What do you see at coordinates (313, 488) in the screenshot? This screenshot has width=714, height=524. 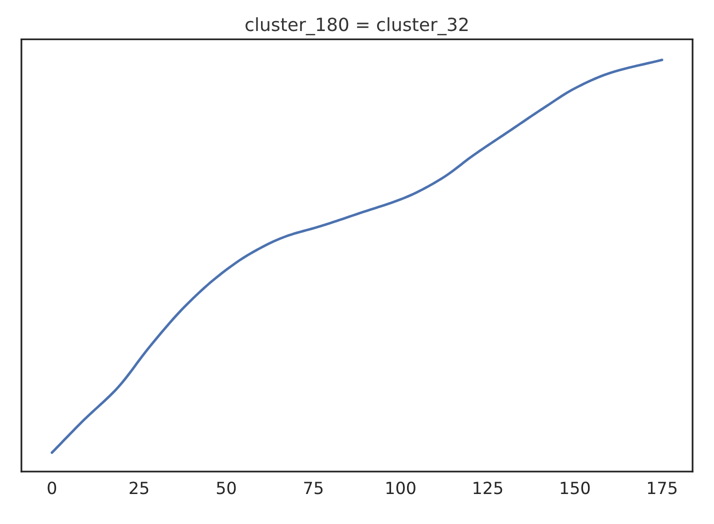 I see `x-tick-label: 75` at bounding box center [313, 488].